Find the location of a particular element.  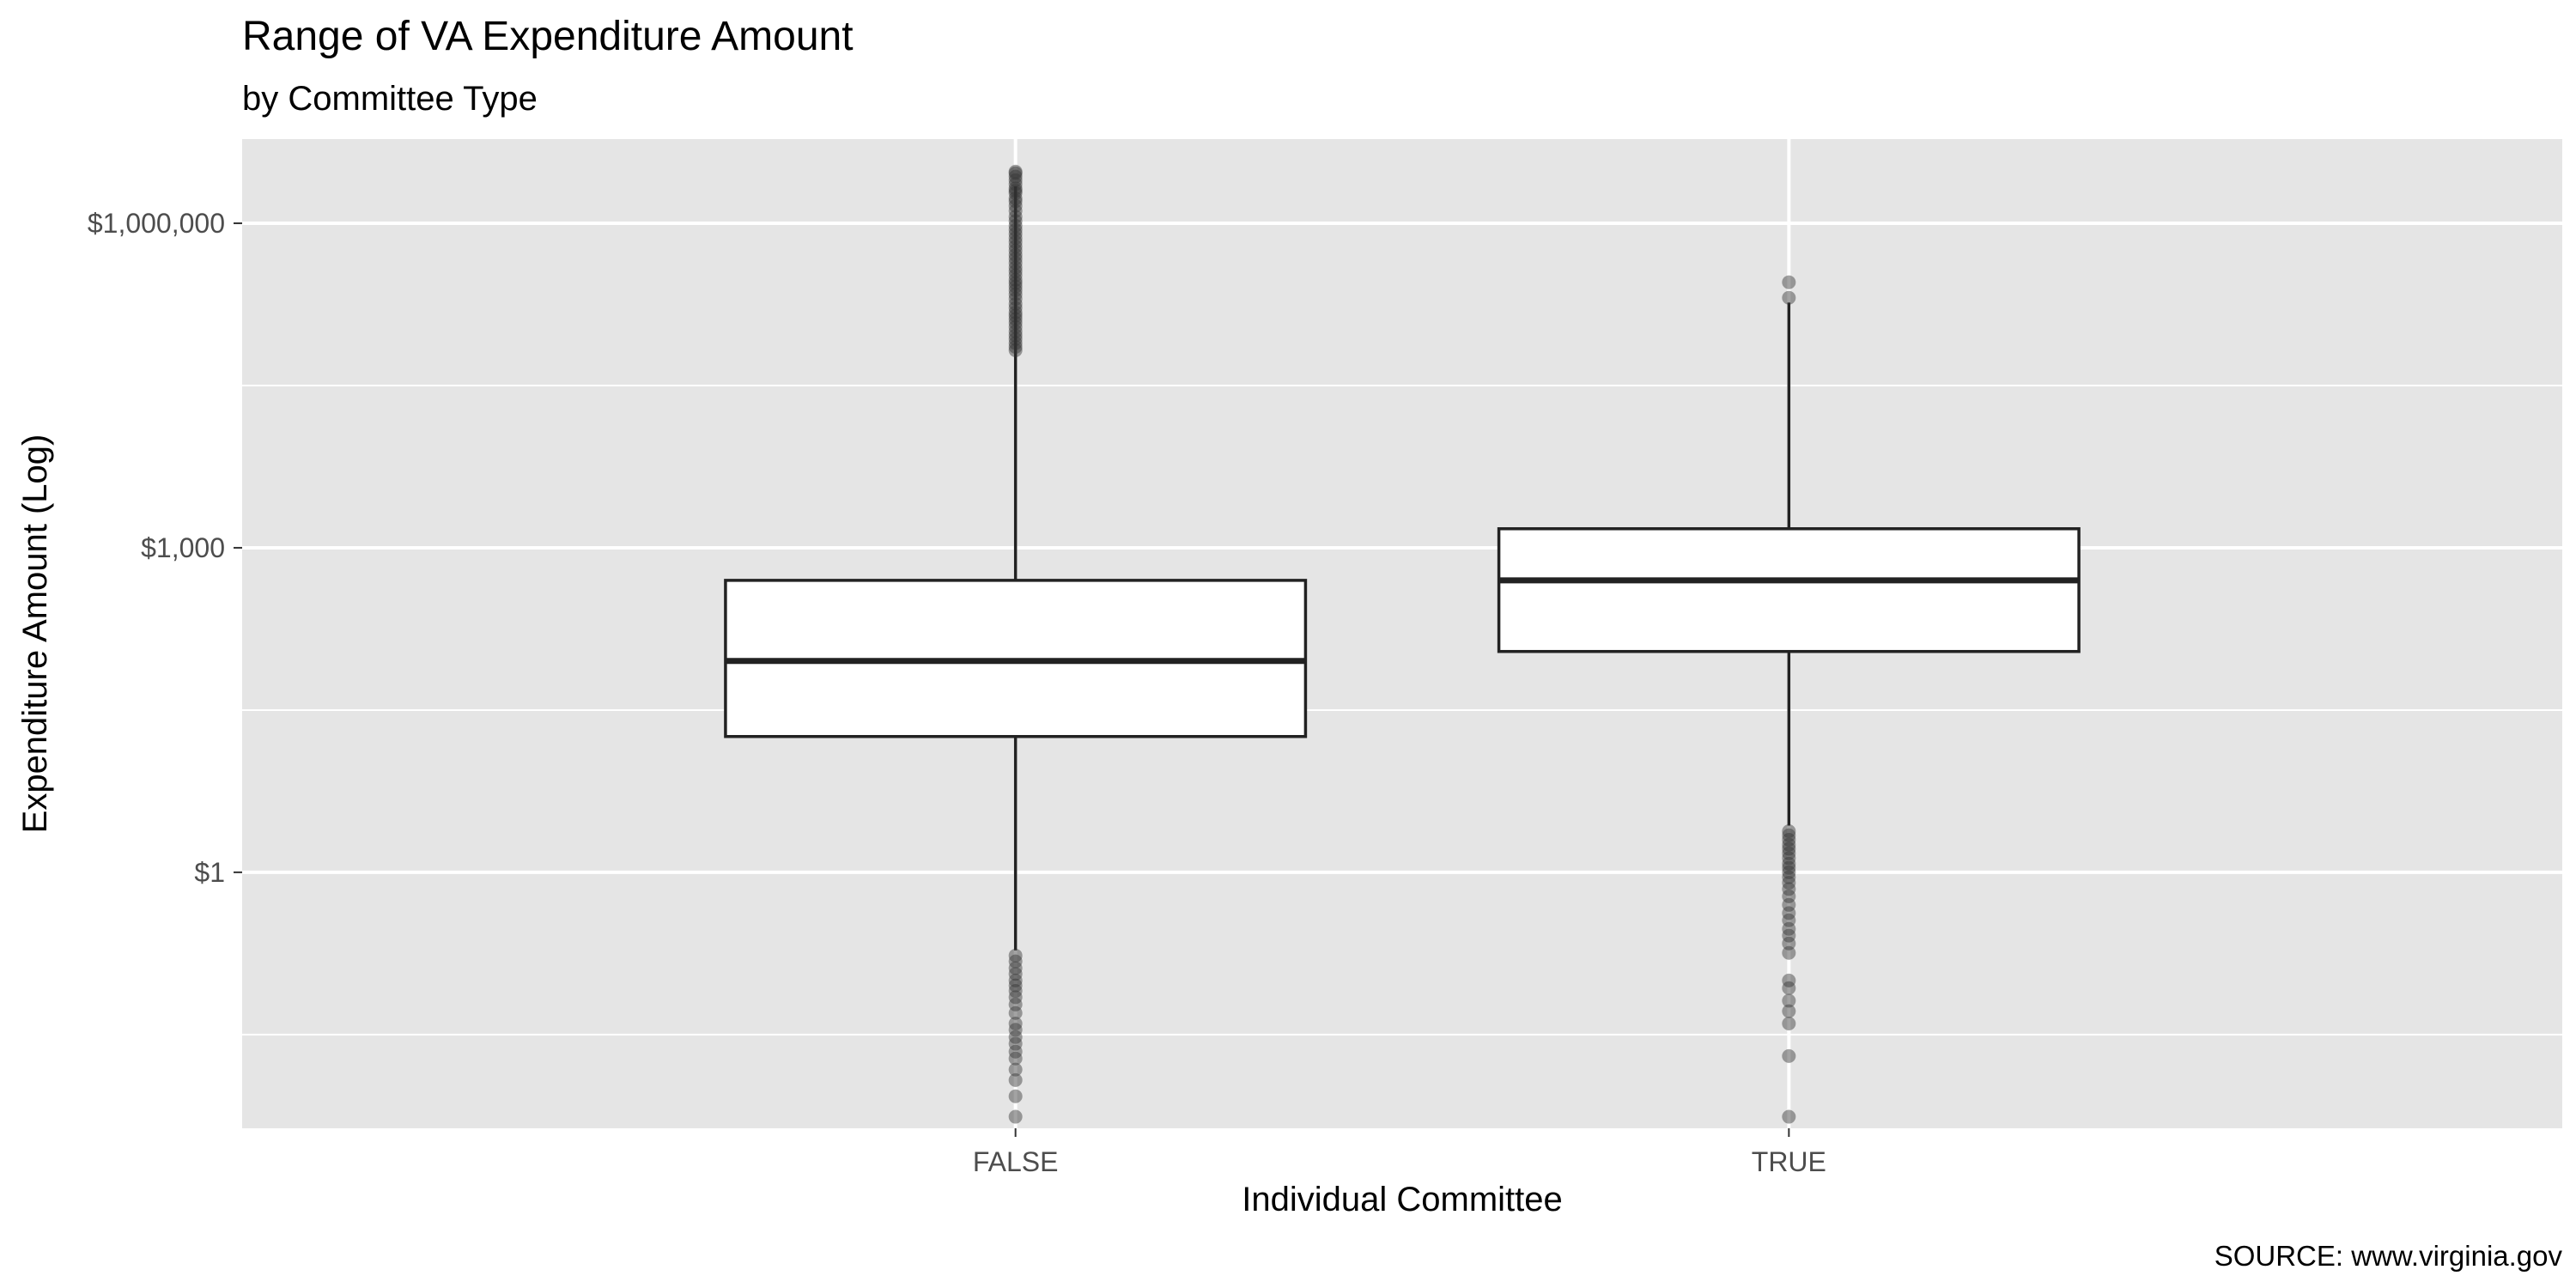

y-axis: $1 $1,000 $1,000,000 is located at coordinates (165, 548).